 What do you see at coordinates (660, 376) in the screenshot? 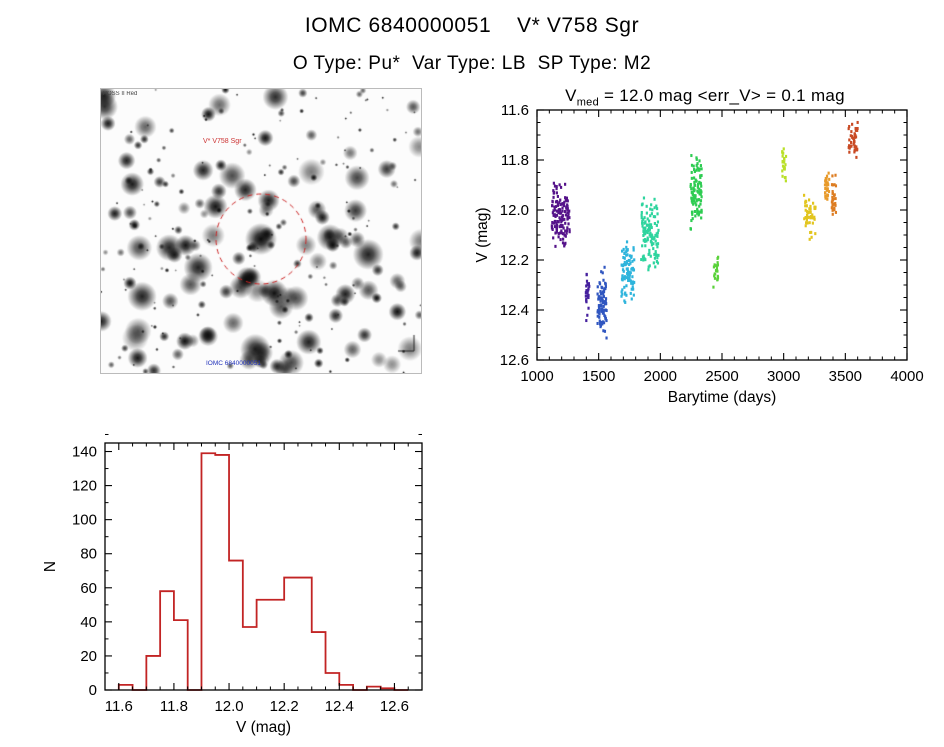
I see `x-tick-label: 2000` at bounding box center [660, 376].